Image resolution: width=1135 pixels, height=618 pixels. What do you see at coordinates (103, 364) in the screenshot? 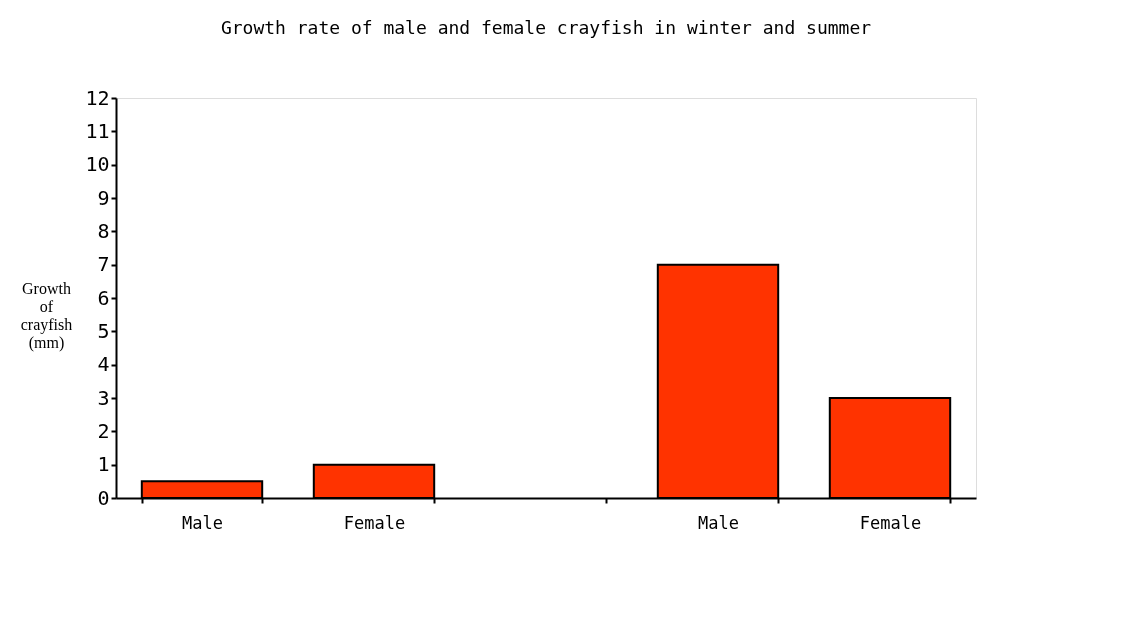
I see `y-tick-label: 4` at bounding box center [103, 364].